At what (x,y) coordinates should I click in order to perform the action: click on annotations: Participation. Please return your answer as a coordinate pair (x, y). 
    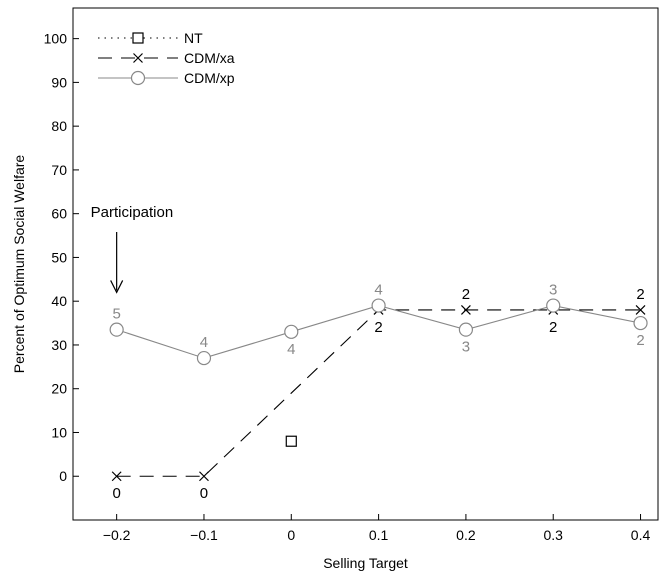
    Looking at the image, I should click on (132, 249).